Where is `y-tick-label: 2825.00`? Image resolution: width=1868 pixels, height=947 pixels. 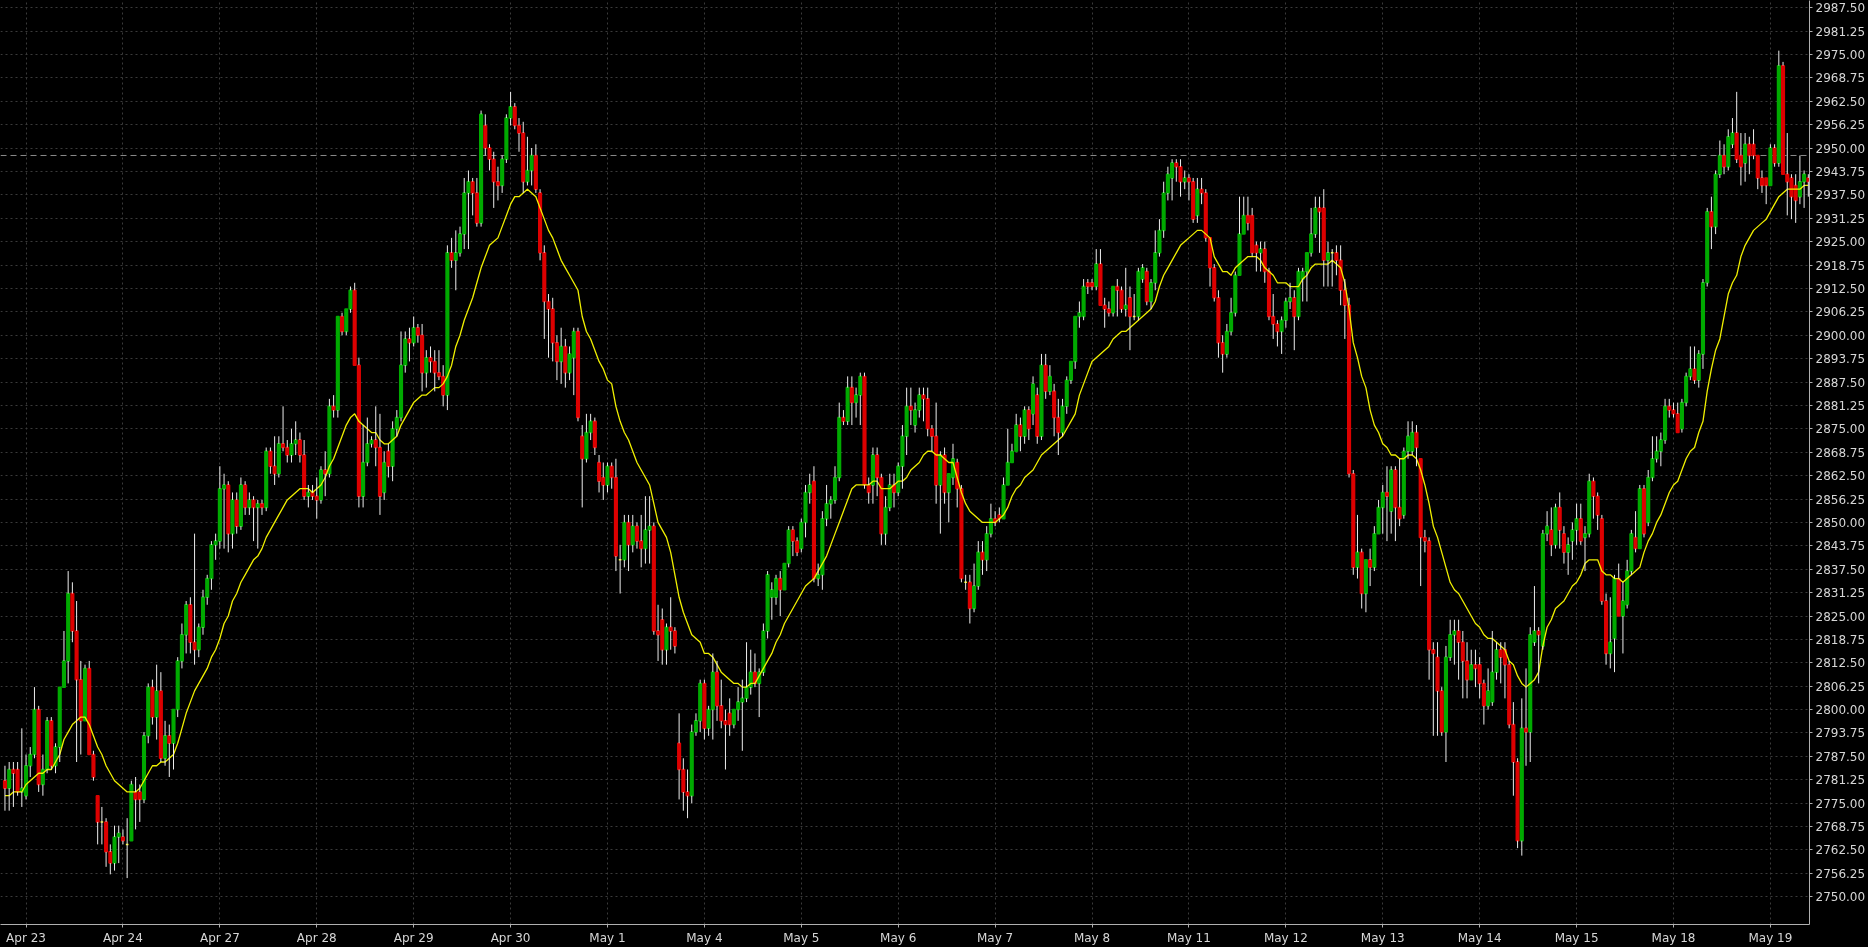 y-tick-label: 2825.00 is located at coordinates (1840, 616).